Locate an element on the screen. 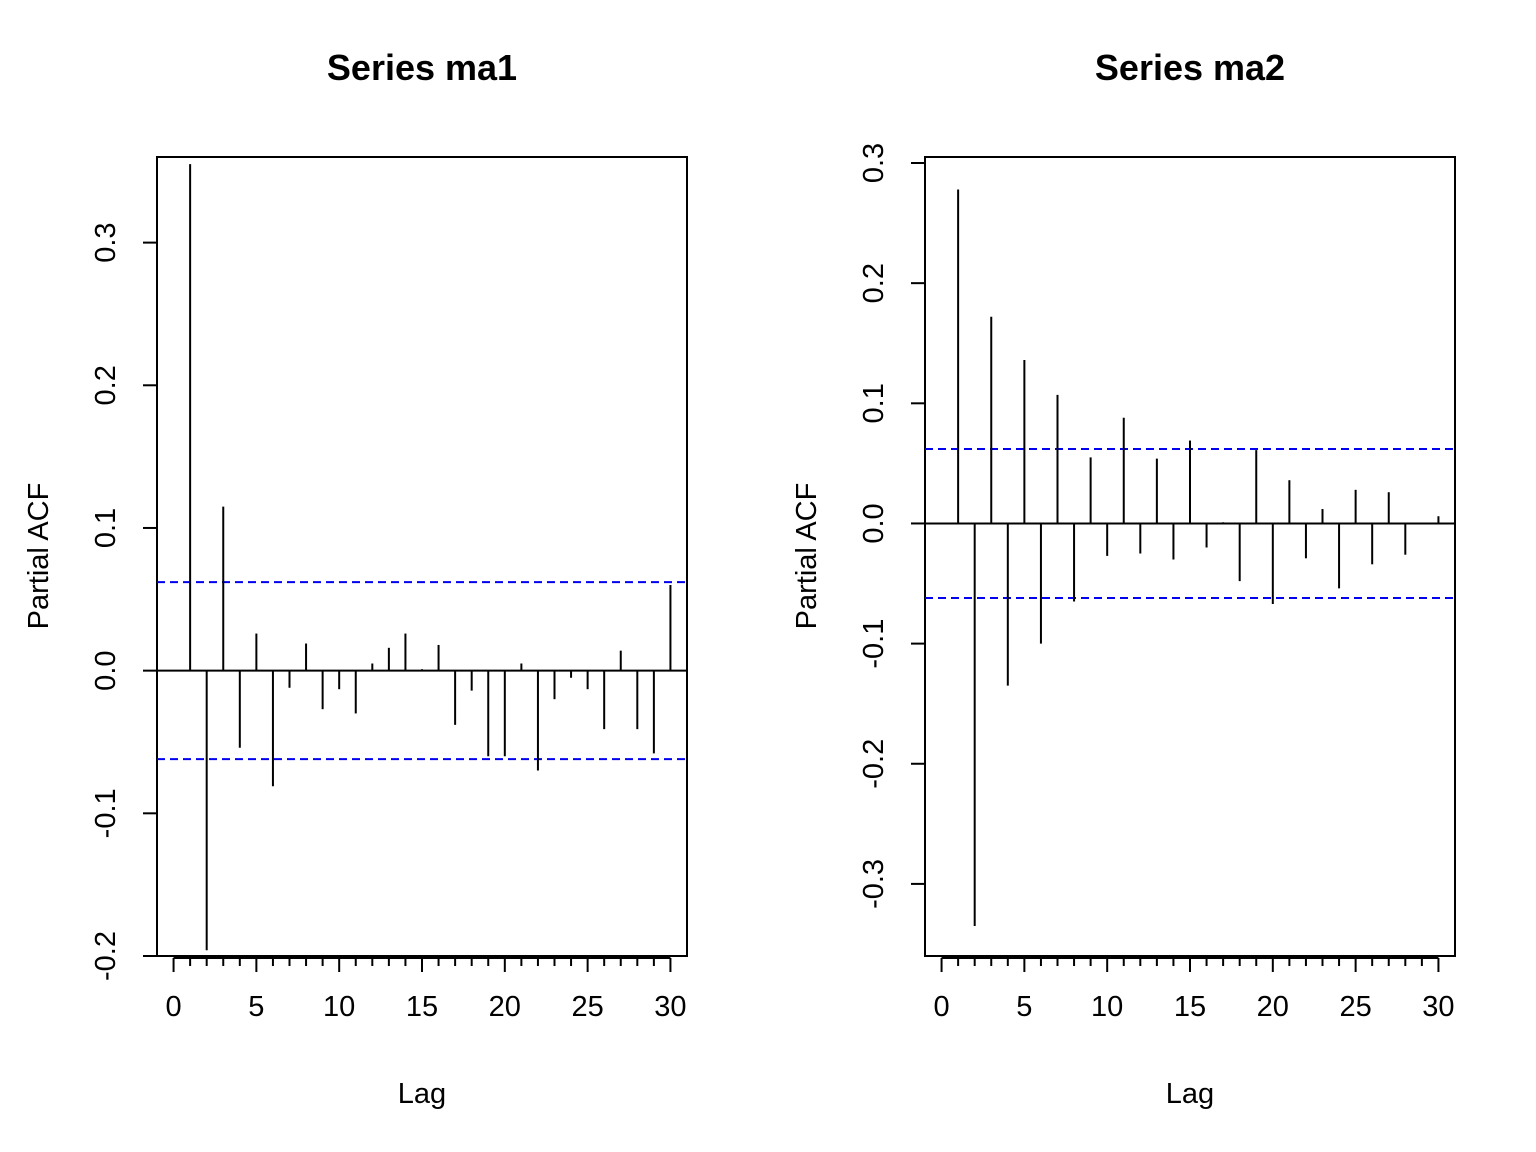 The image size is (1536, 1152). panel-title: Series ma2 is located at coordinates (1190, 67).